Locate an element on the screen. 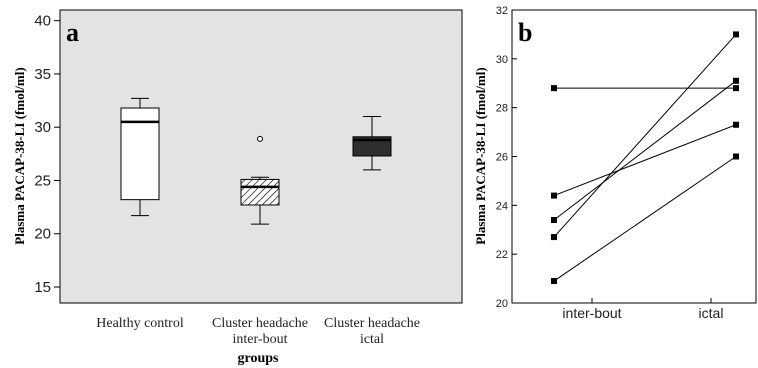 This screenshot has height=368, width=758. panel-a-y-tick-label: 30 is located at coordinates (42, 127).